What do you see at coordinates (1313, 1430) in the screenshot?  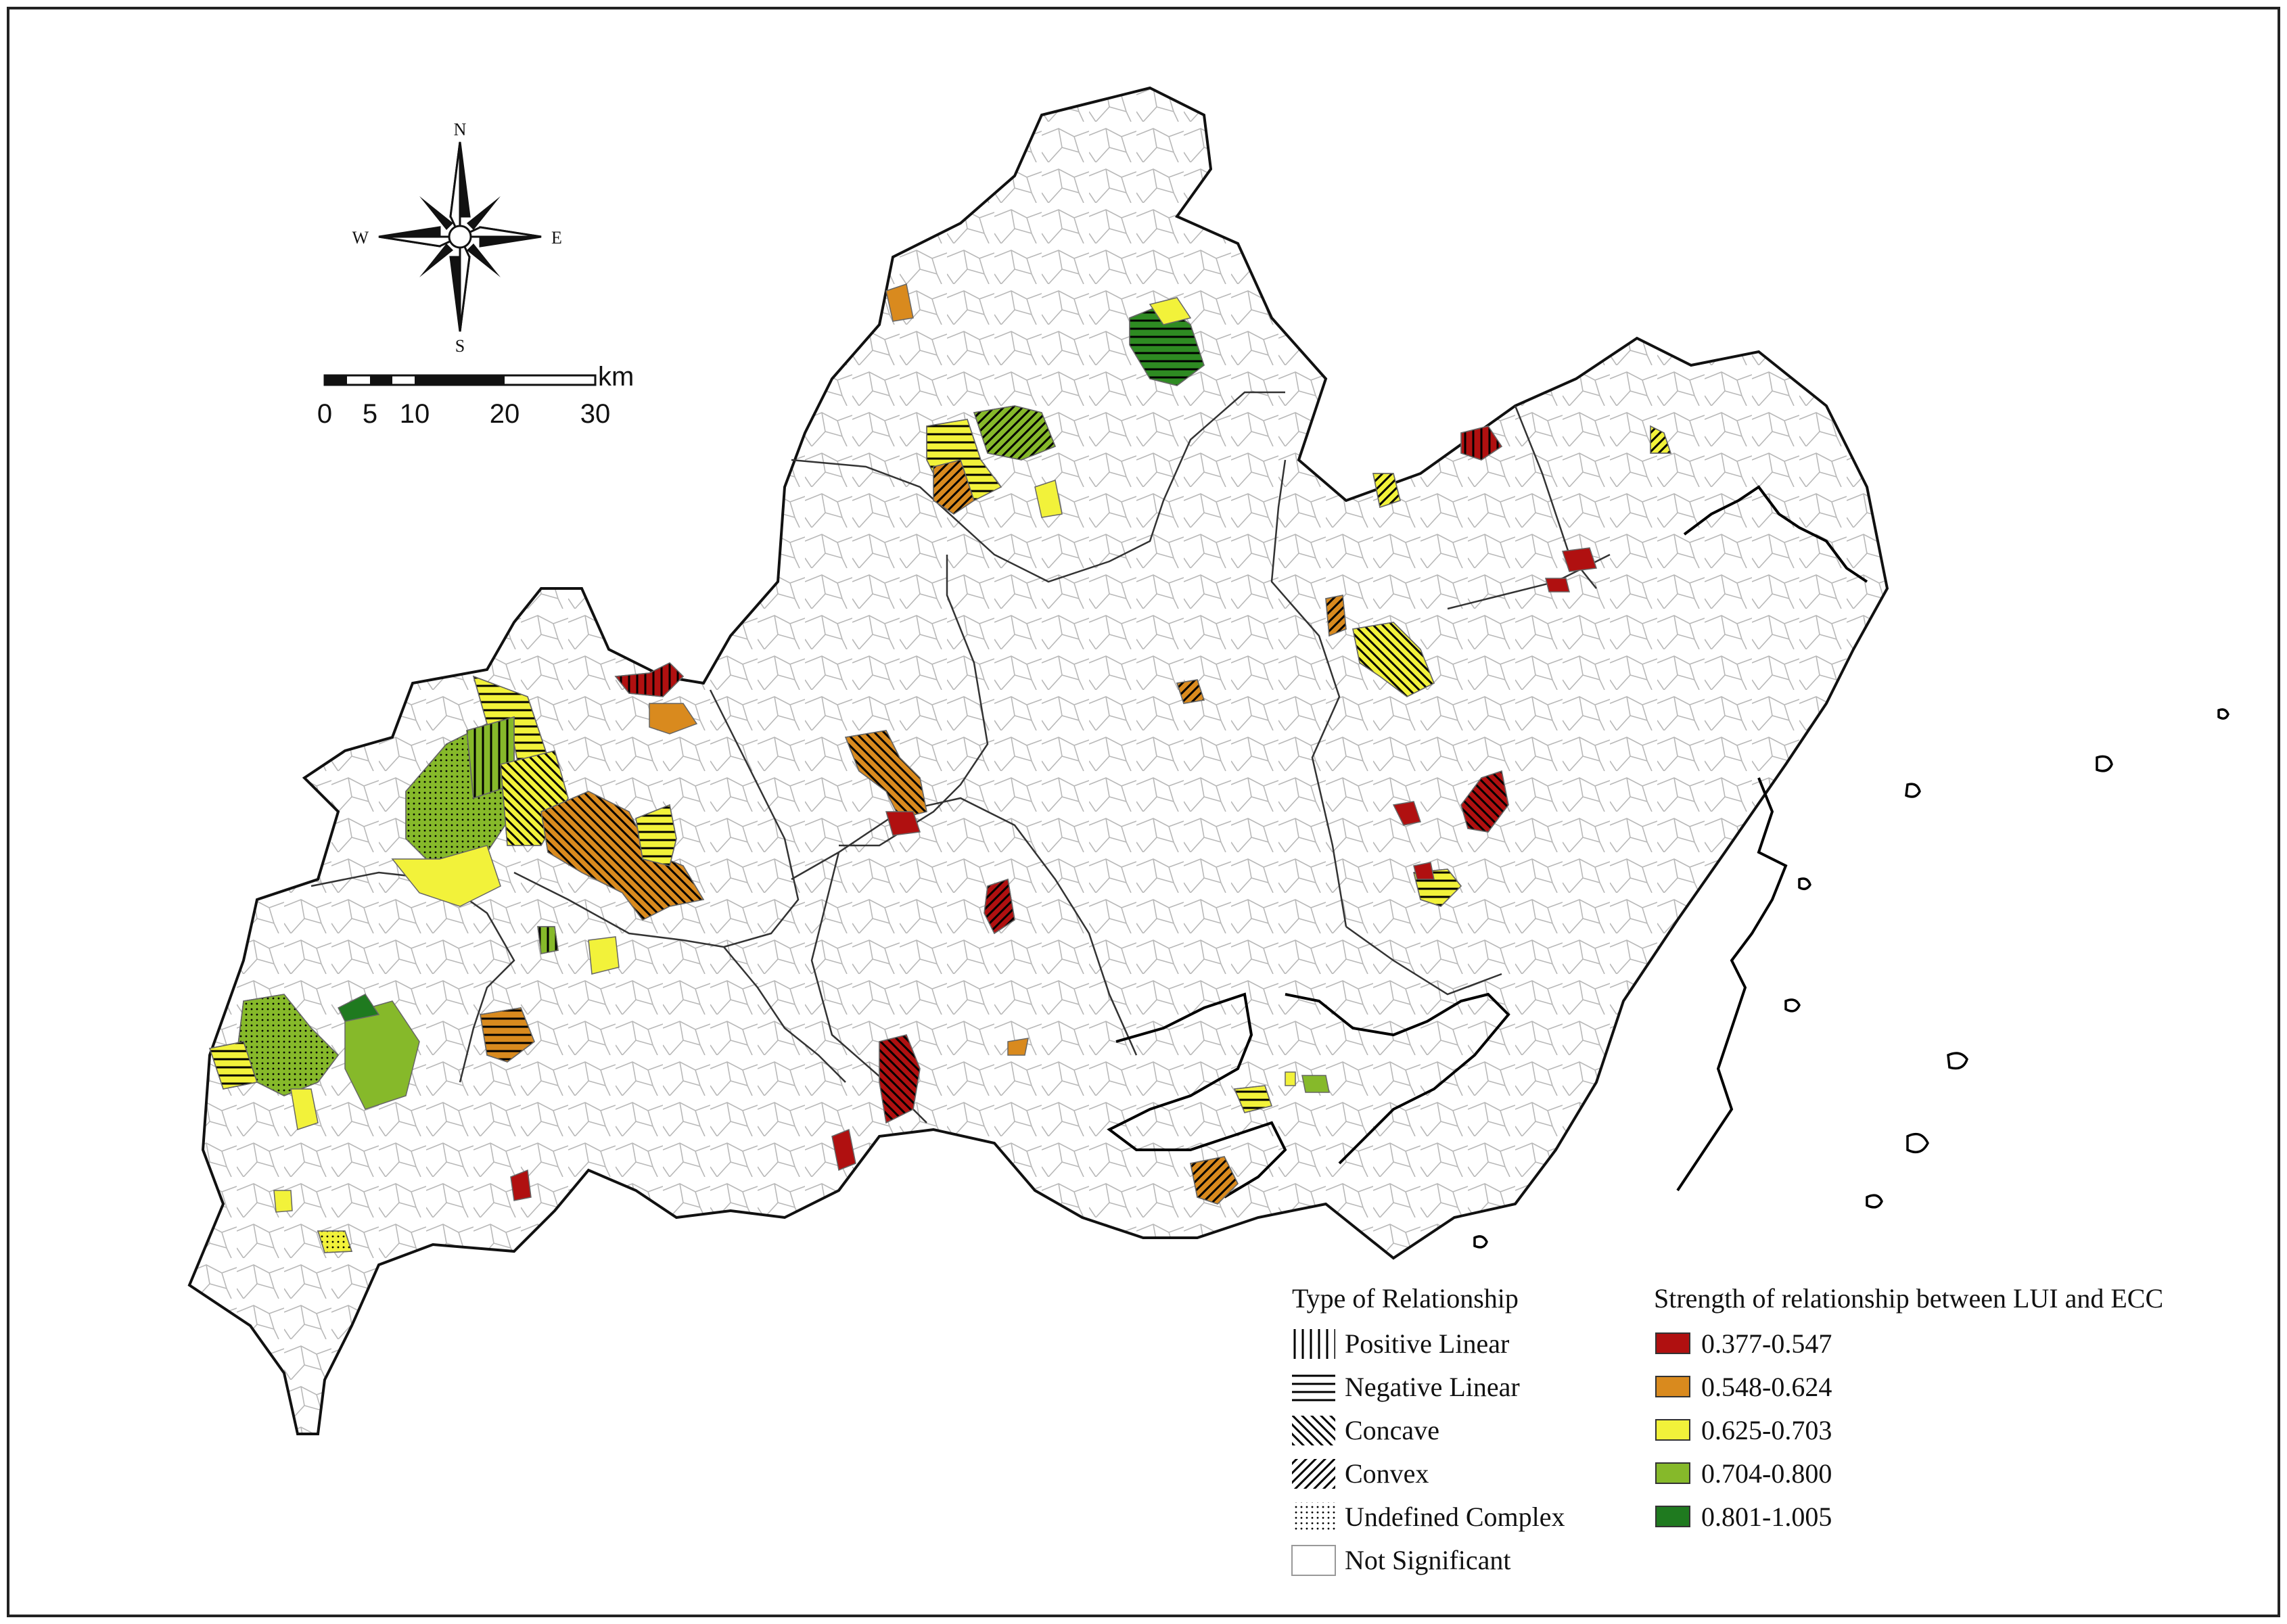 I see `legend-swatch-concave` at bounding box center [1313, 1430].